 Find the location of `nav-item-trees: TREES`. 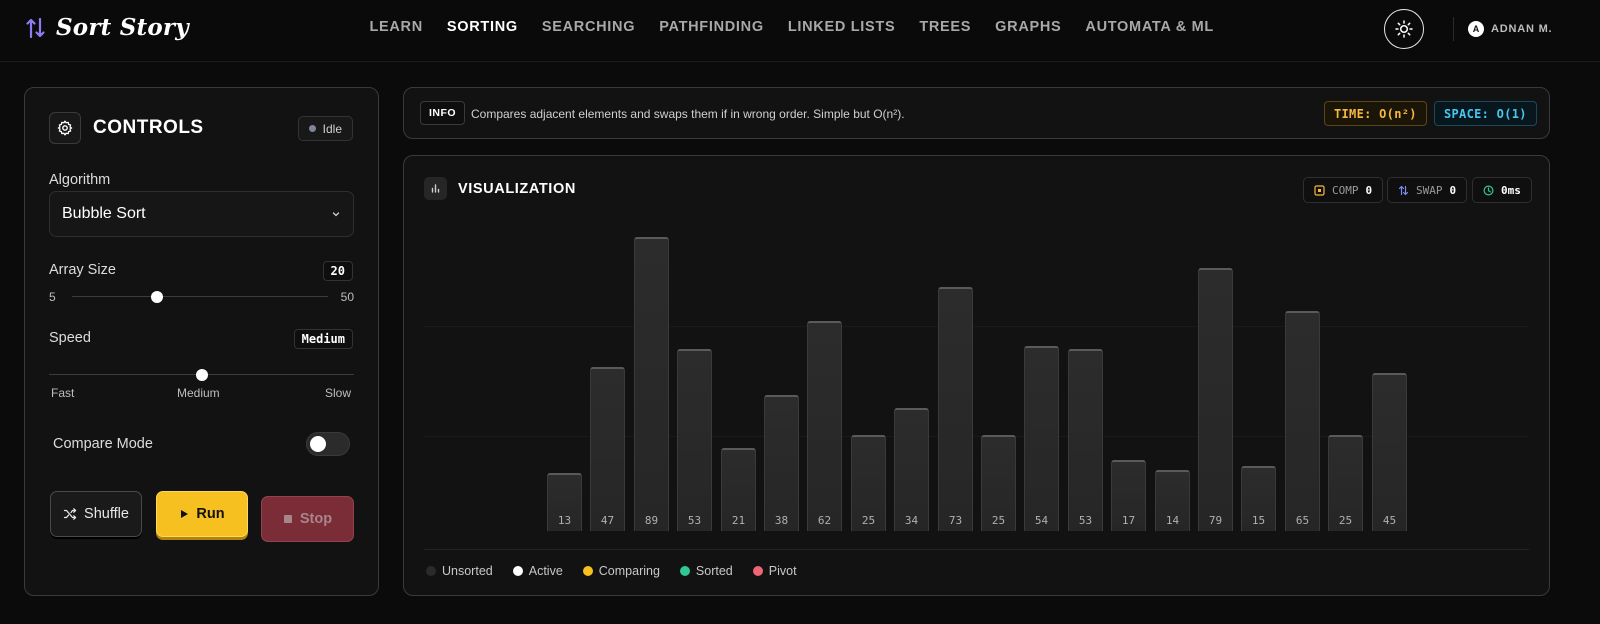

nav-item-trees: TREES is located at coordinates (945, 27).